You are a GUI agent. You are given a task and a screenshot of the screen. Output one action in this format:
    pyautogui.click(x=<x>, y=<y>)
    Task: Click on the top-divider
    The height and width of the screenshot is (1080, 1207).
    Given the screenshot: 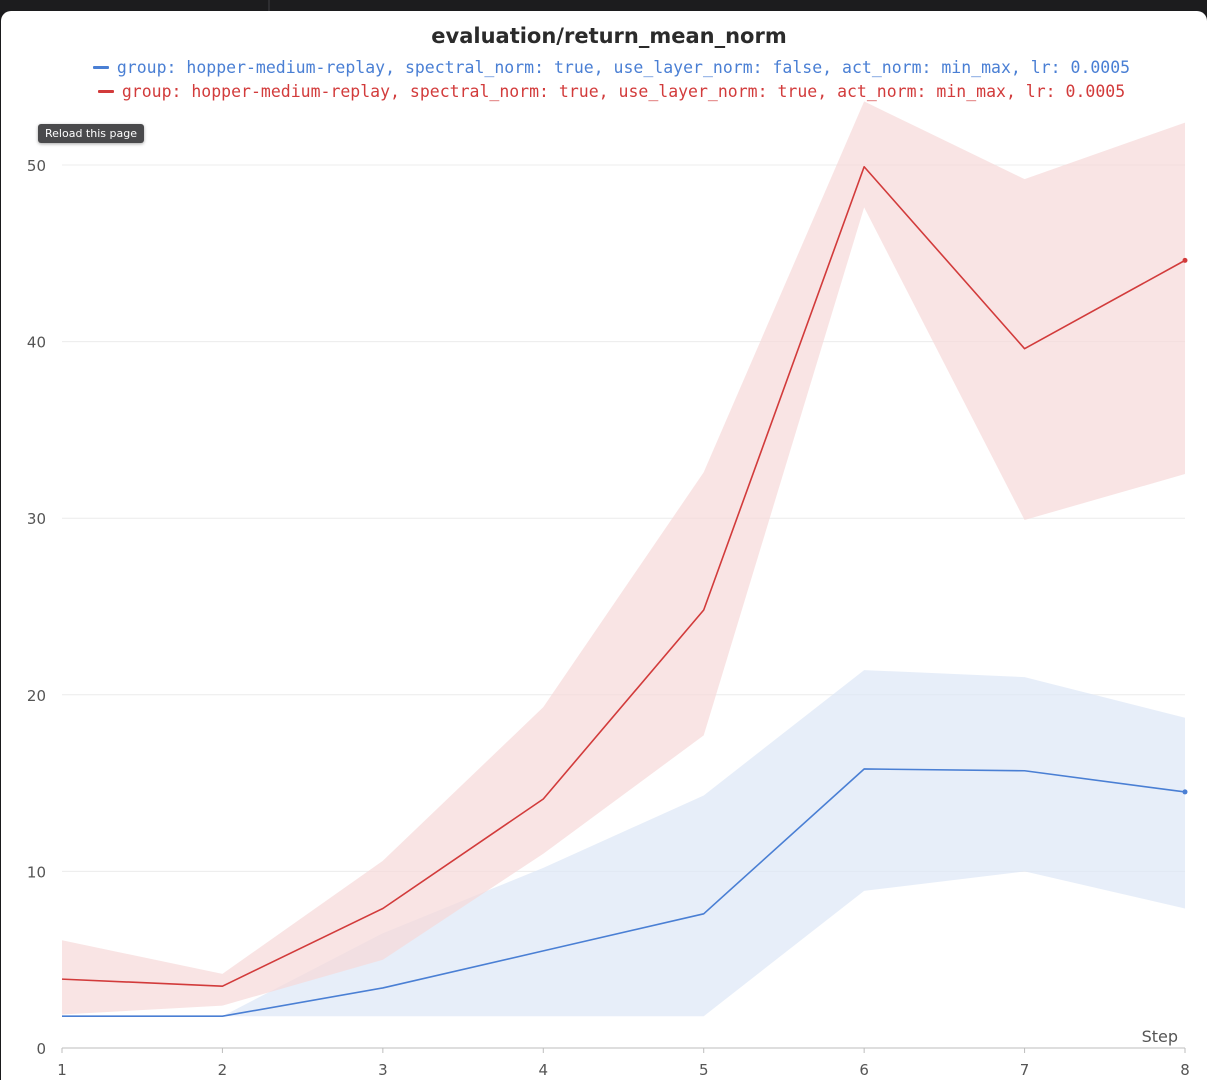 What is the action you would take?
    pyautogui.click(x=269, y=6)
    